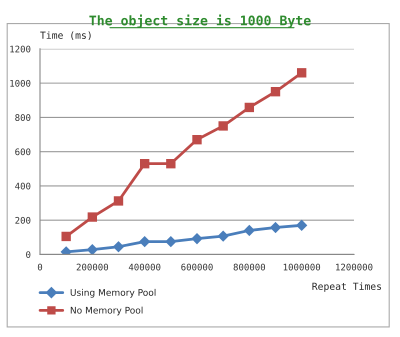 The image size is (400, 337). I want to click on x-tick-label: 1000000, so click(302, 267).